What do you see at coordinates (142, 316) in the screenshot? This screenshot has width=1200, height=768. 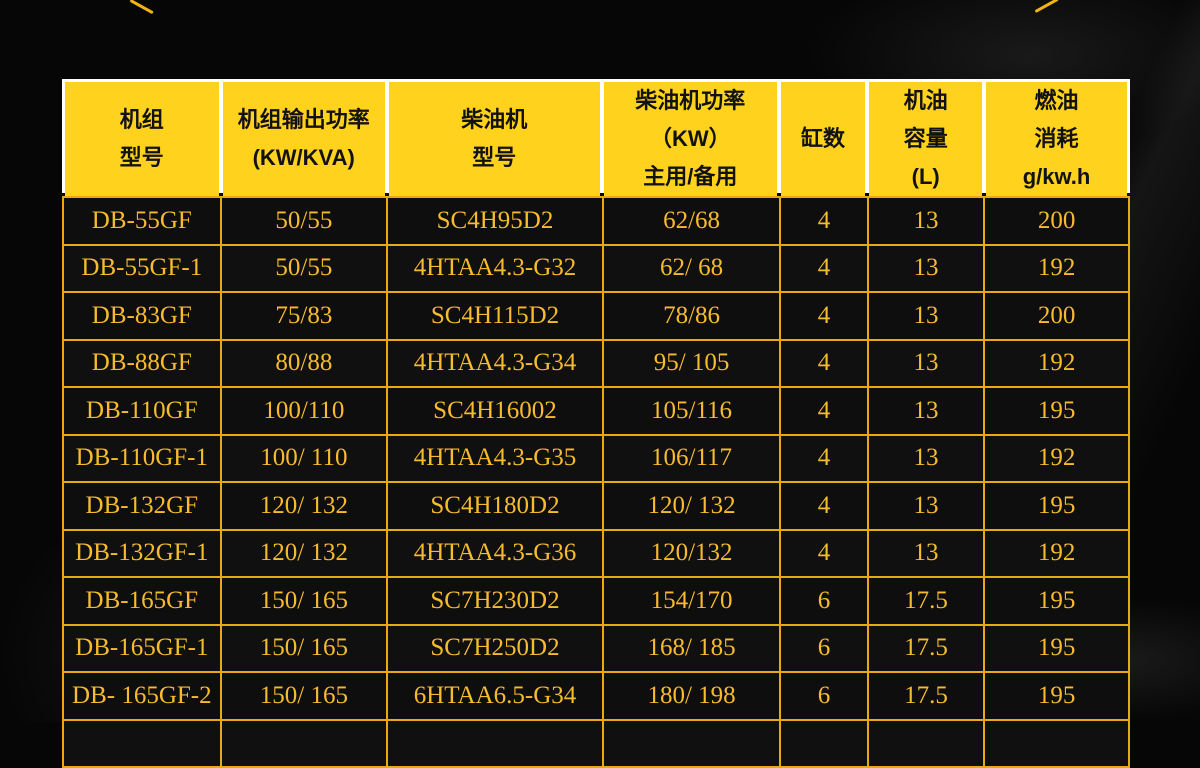 I see `table-cell: DB-83GF` at bounding box center [142, 316].